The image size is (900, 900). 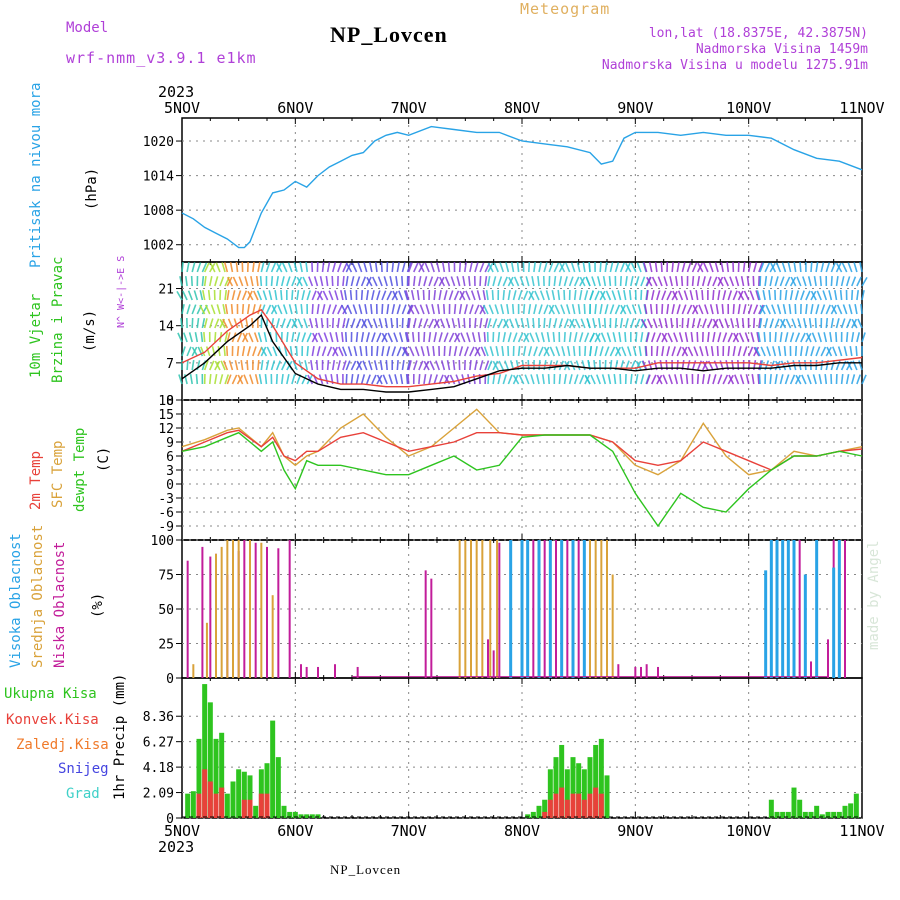 What do you see at coordinates (295, 108) in the screenshot?
I see `day-label-top: 6NOV` at bounding box center [295, 108].